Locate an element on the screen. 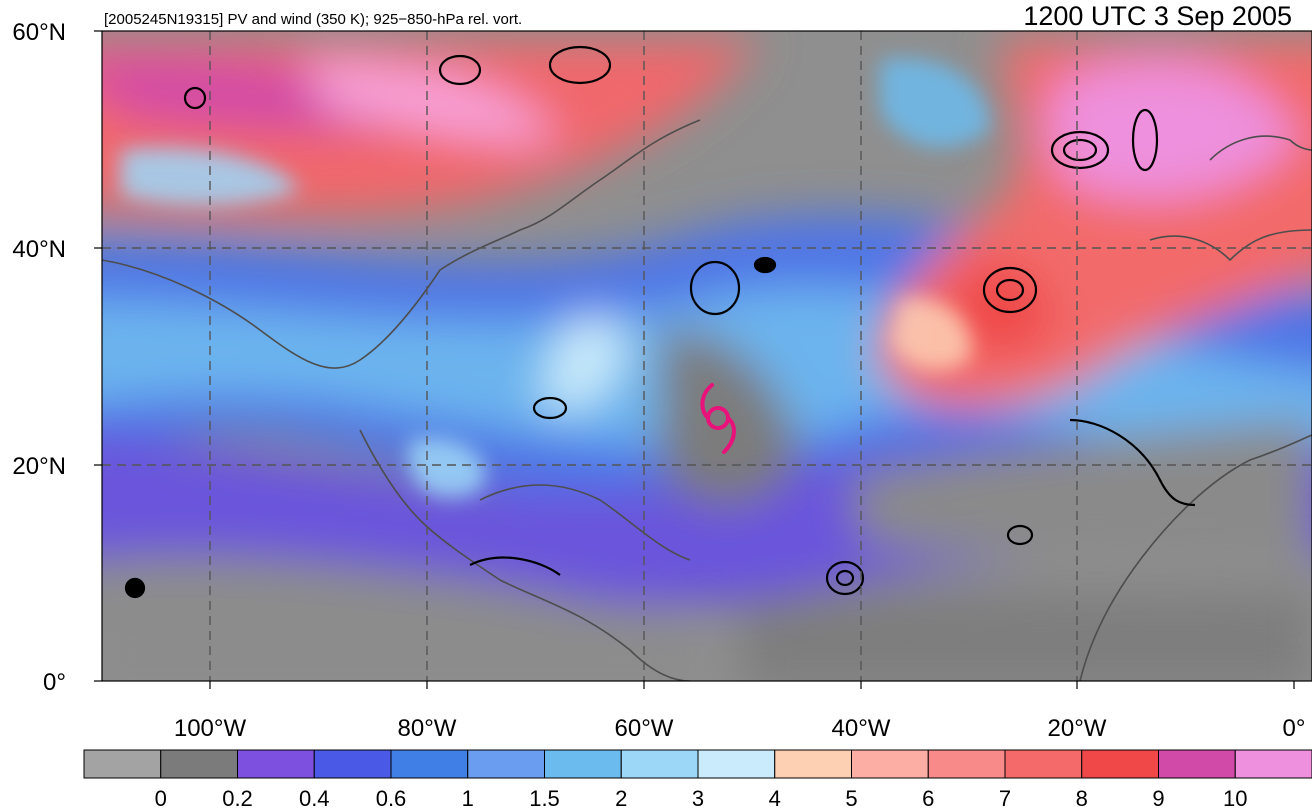 The image size is (1312, 810). central-america-coastline is located at coordinates (525, 555).